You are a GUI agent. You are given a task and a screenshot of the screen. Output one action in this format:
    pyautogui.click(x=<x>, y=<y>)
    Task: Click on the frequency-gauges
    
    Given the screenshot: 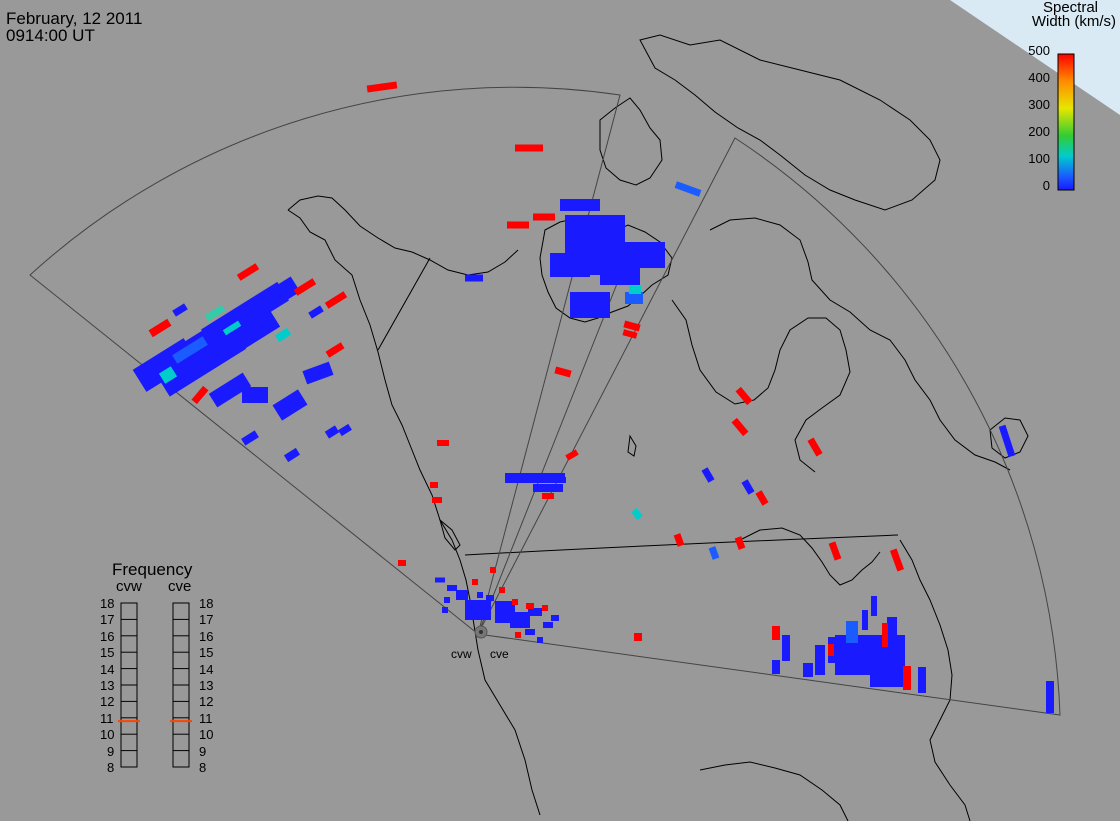 What is the action you would take?
    pyautogui.click(x=155, y=685)
    